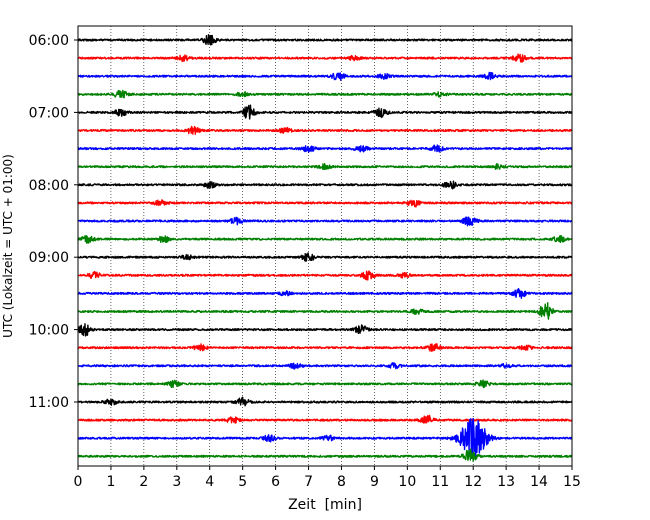 This screenshot has width=650, height=520. Describe the element at coordinates (275, 482) in the screenshot. I see `x-tick-label: 6` at that location.